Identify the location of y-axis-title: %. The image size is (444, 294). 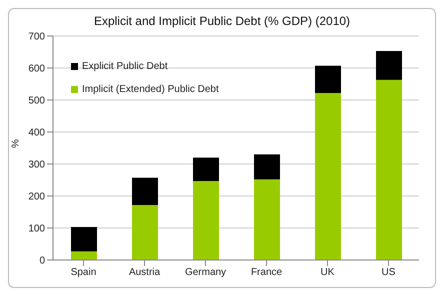
(16, 143).